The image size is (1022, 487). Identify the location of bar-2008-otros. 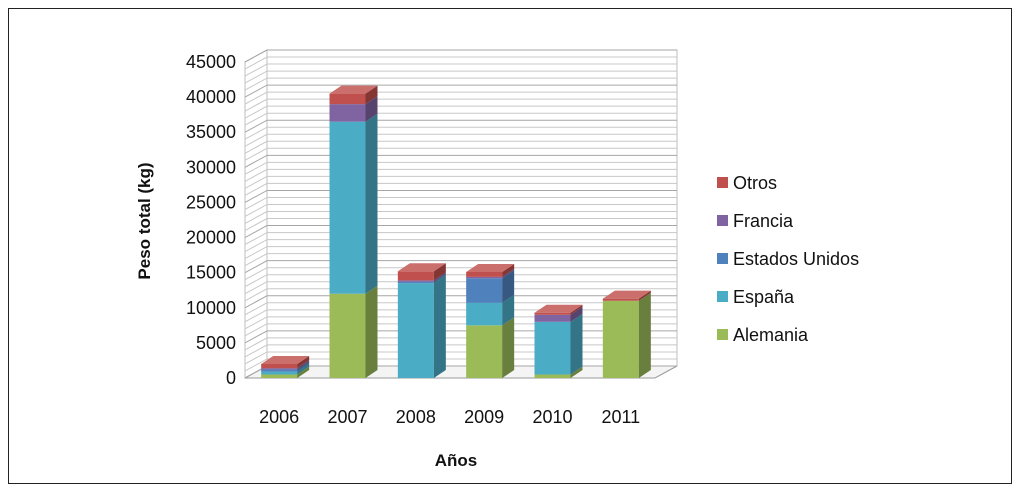
(421, 272).